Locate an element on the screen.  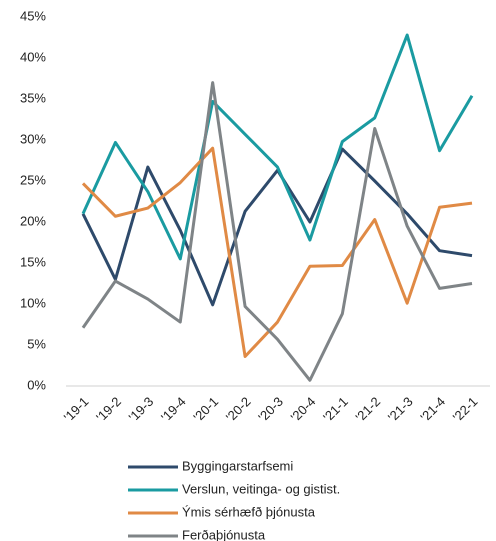
y-tick-label: 25% is located at coordinates (33, 179).